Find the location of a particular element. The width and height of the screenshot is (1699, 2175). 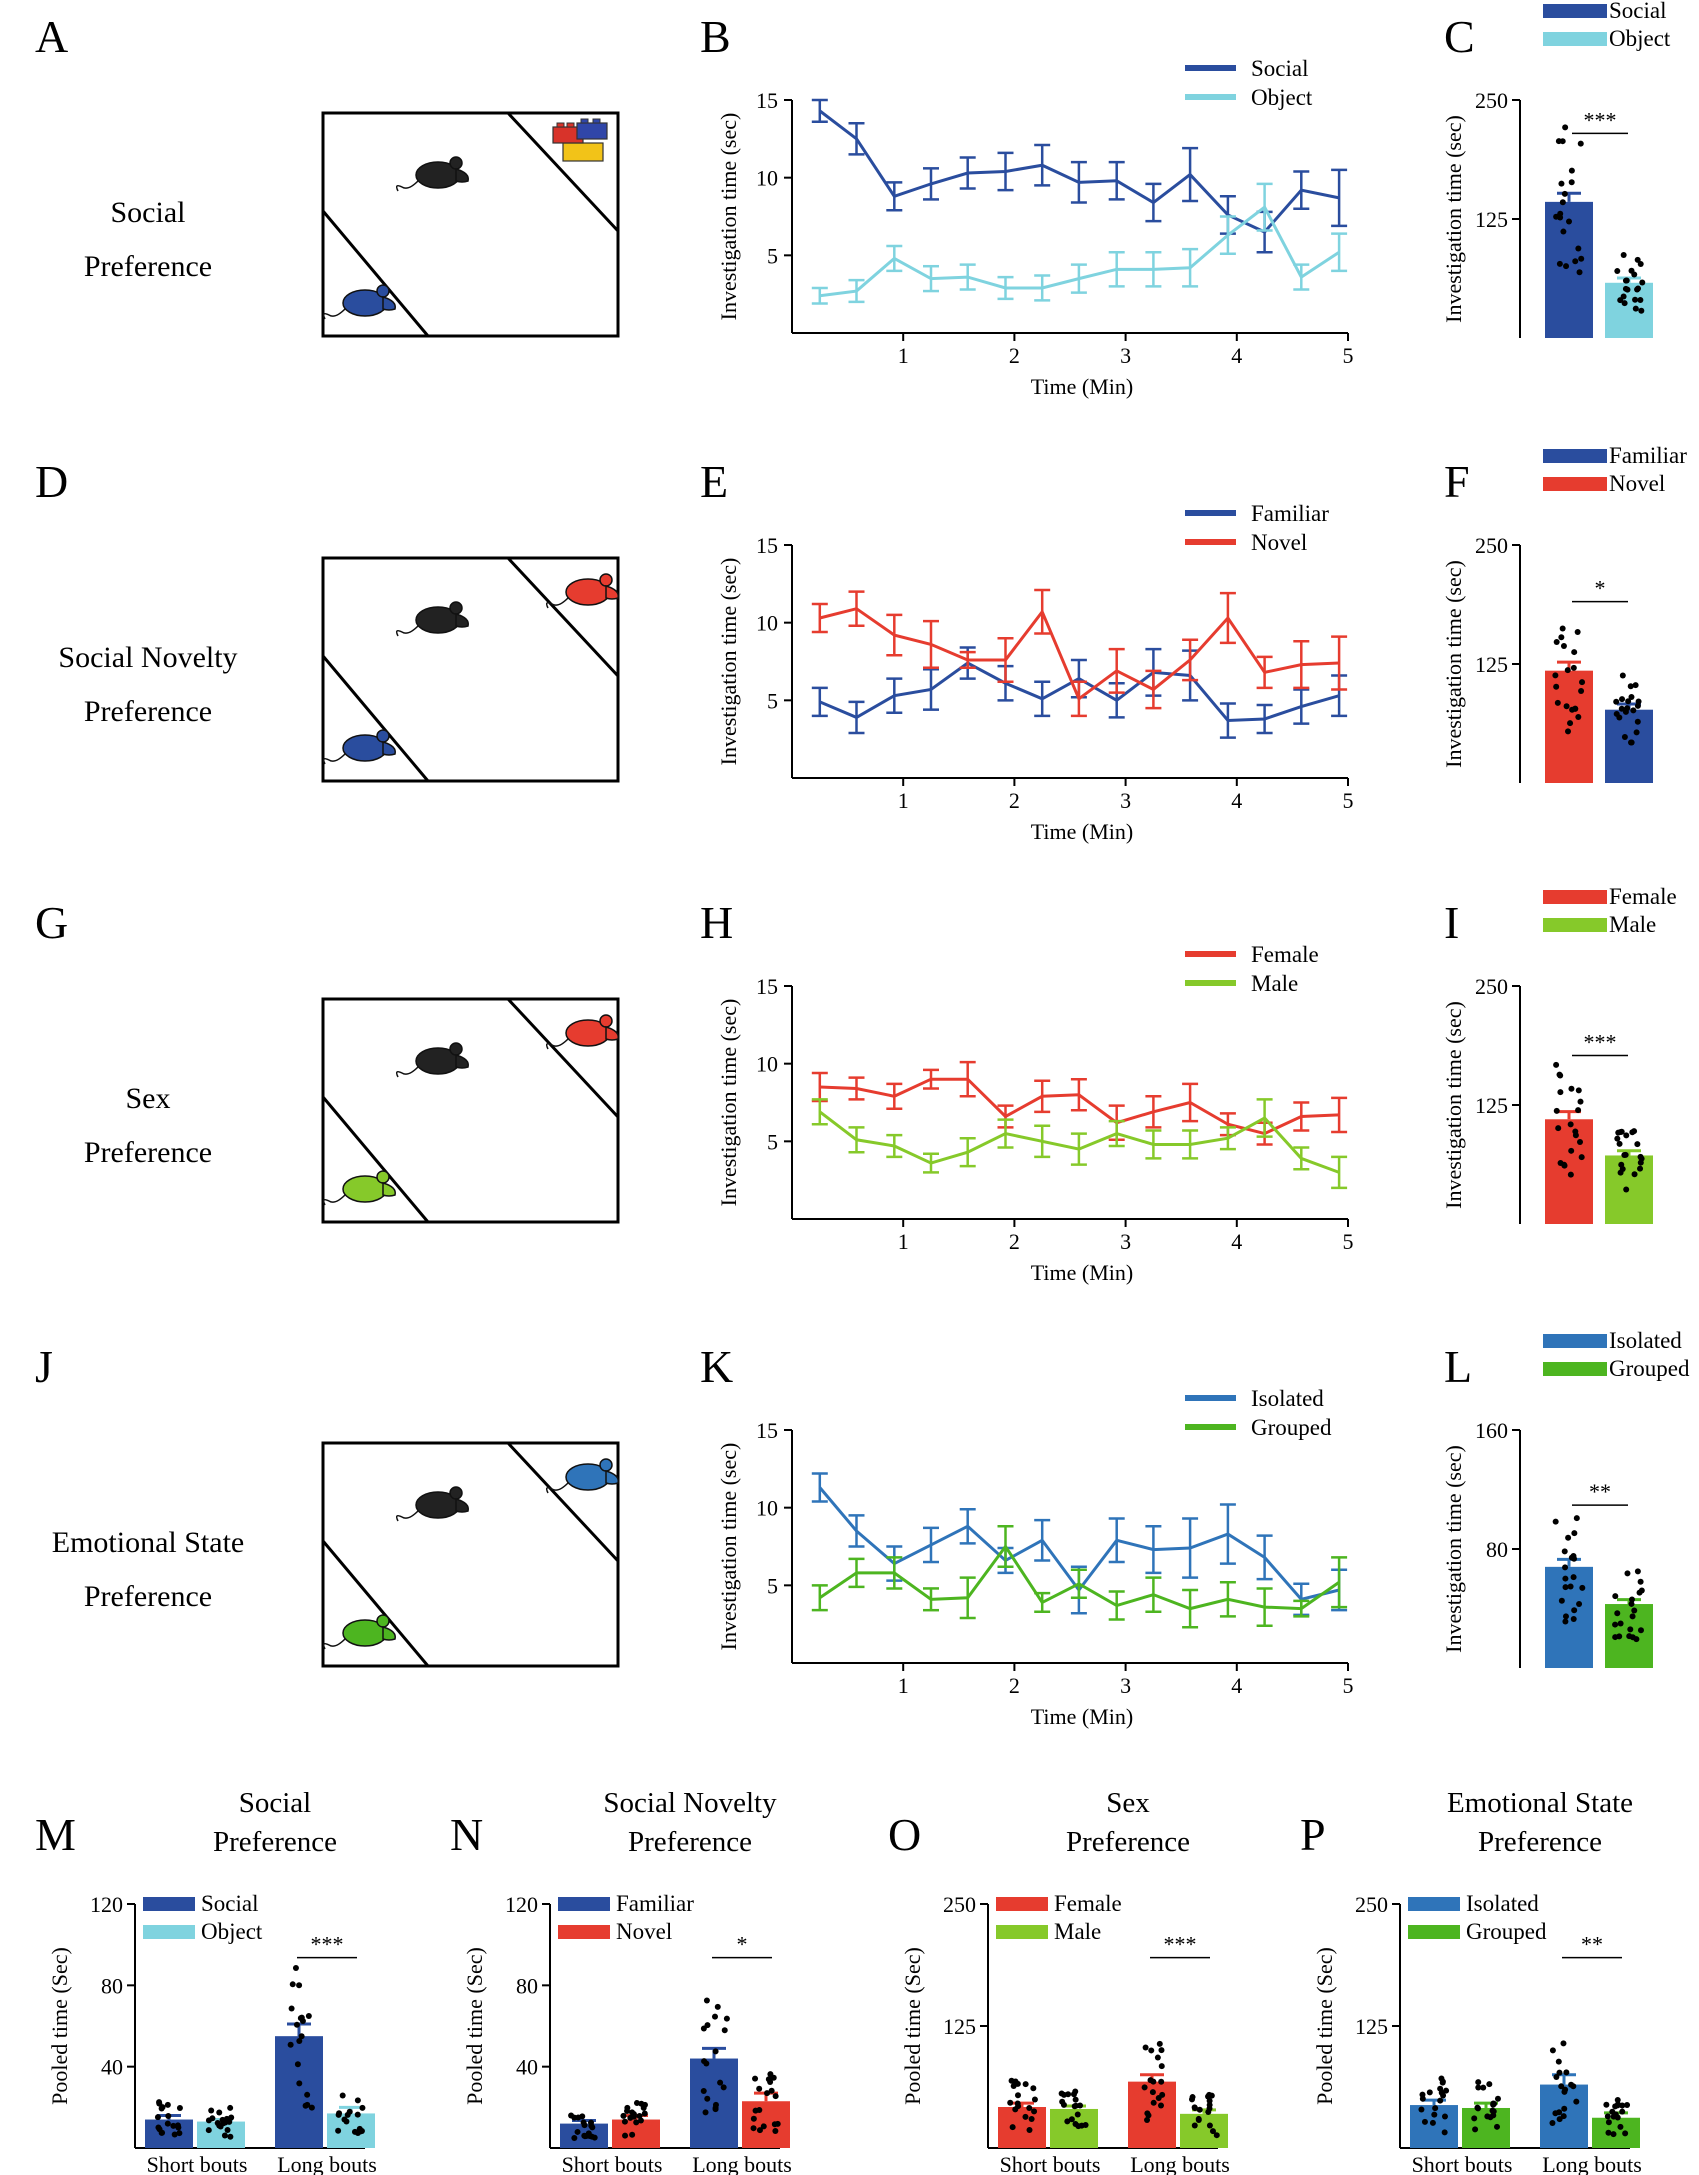

schematic-title: Social is located at coordinates (148, 212).